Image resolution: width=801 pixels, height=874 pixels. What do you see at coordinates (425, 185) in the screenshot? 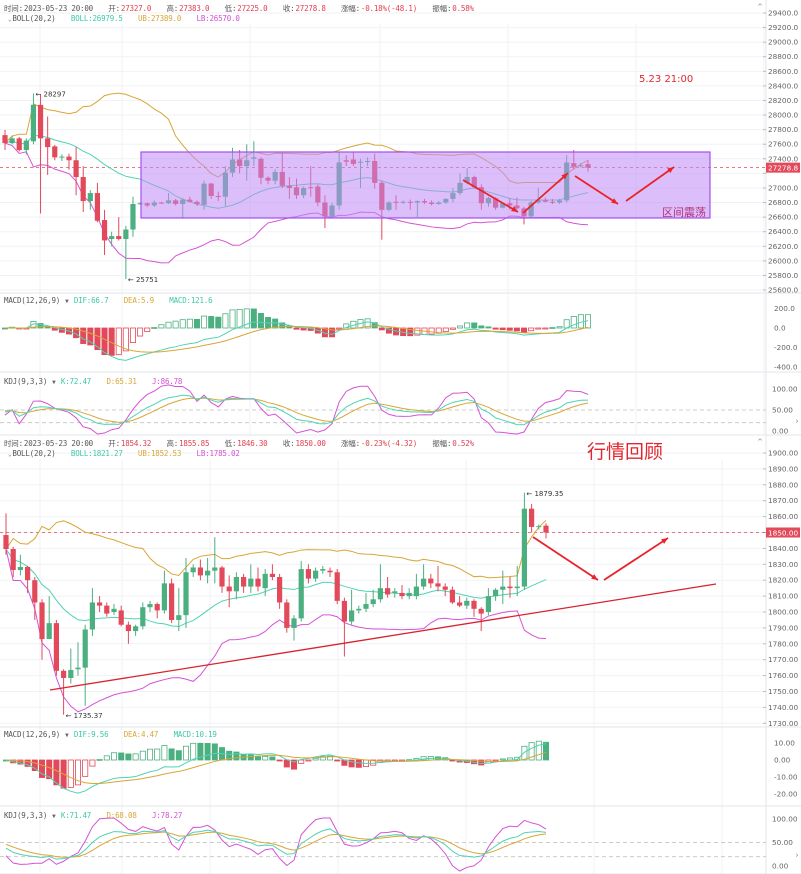
I see `consolidation-range-box` at bounding box center [425, 185].